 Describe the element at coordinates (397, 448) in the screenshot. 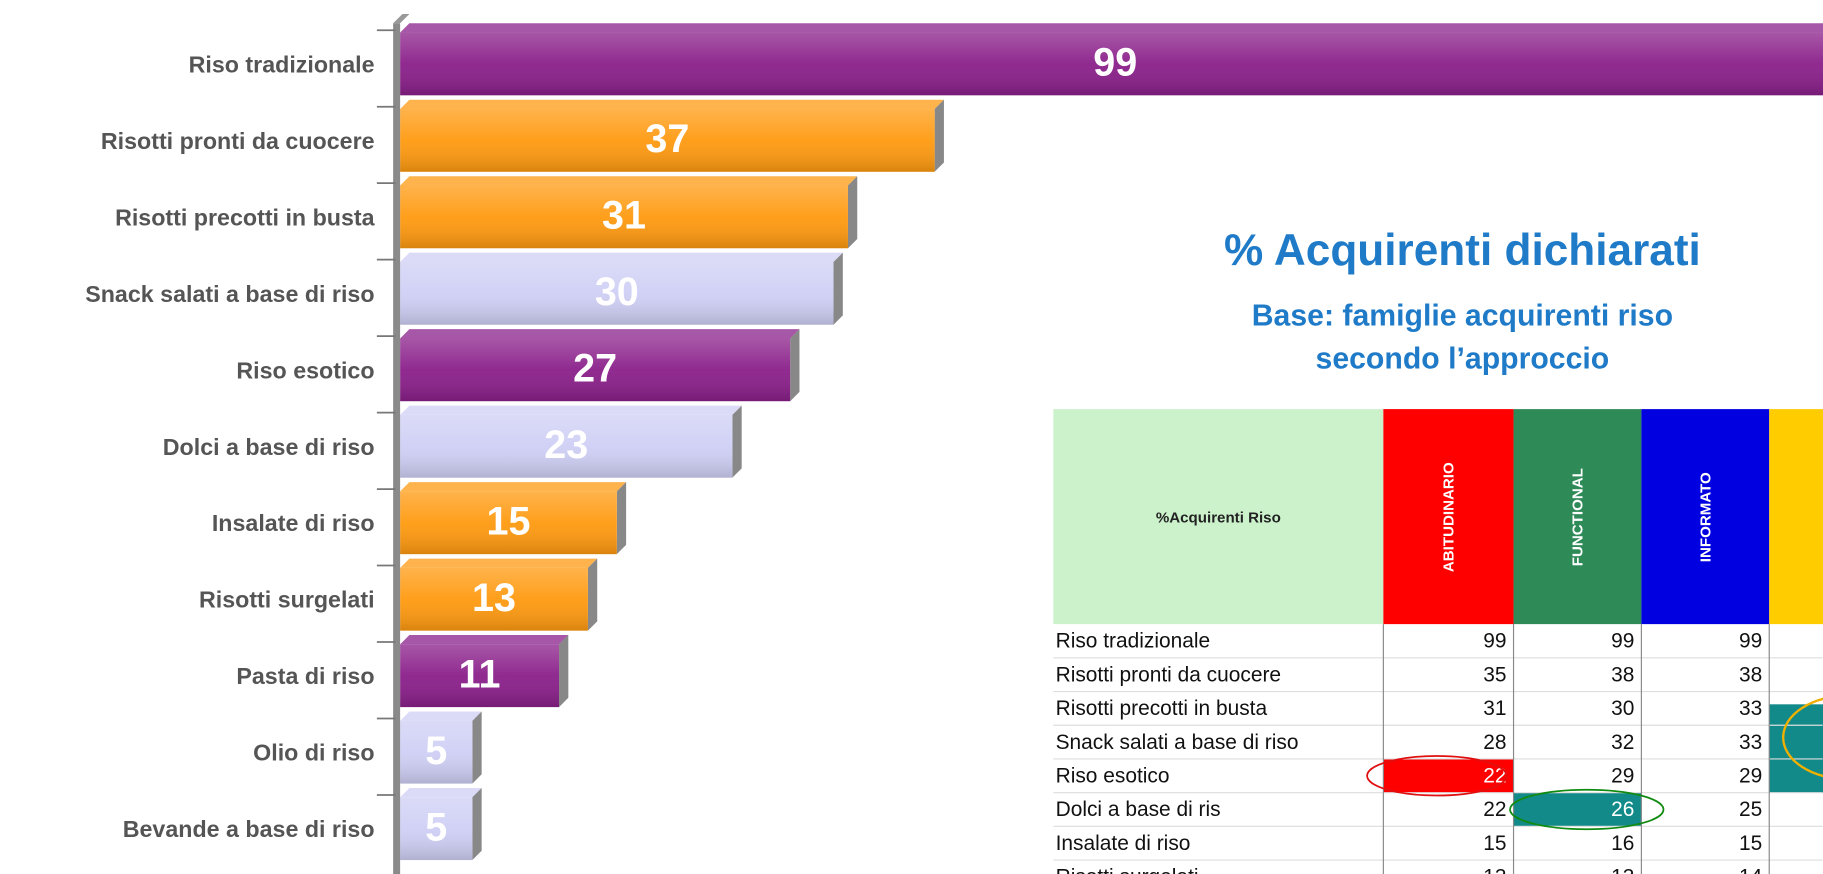

I see `axis-line` at that location.